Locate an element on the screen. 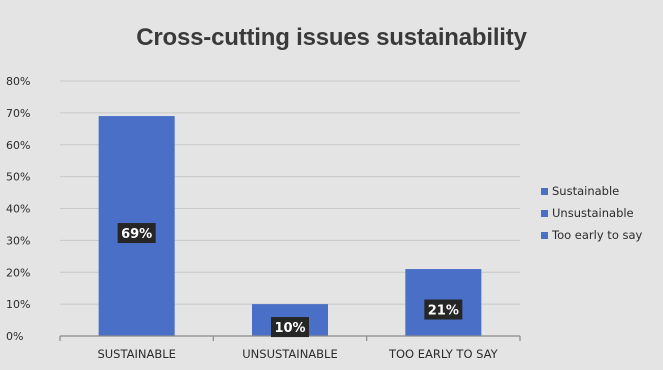 This screenshot has width=663, height=370. y-tick-label: 20% is located at coordinates (18, 272).